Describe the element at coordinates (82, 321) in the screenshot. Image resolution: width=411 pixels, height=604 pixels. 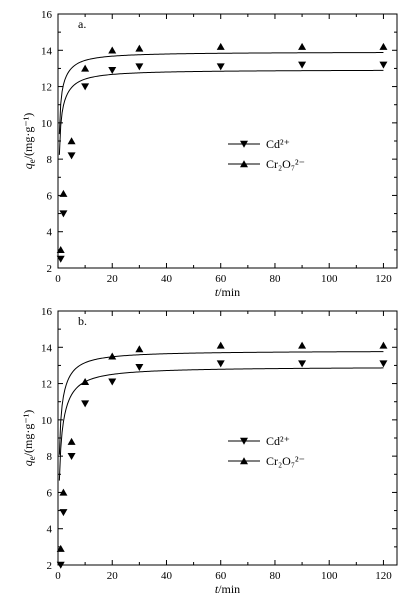
I see `panel-b-label: b.` at that location.